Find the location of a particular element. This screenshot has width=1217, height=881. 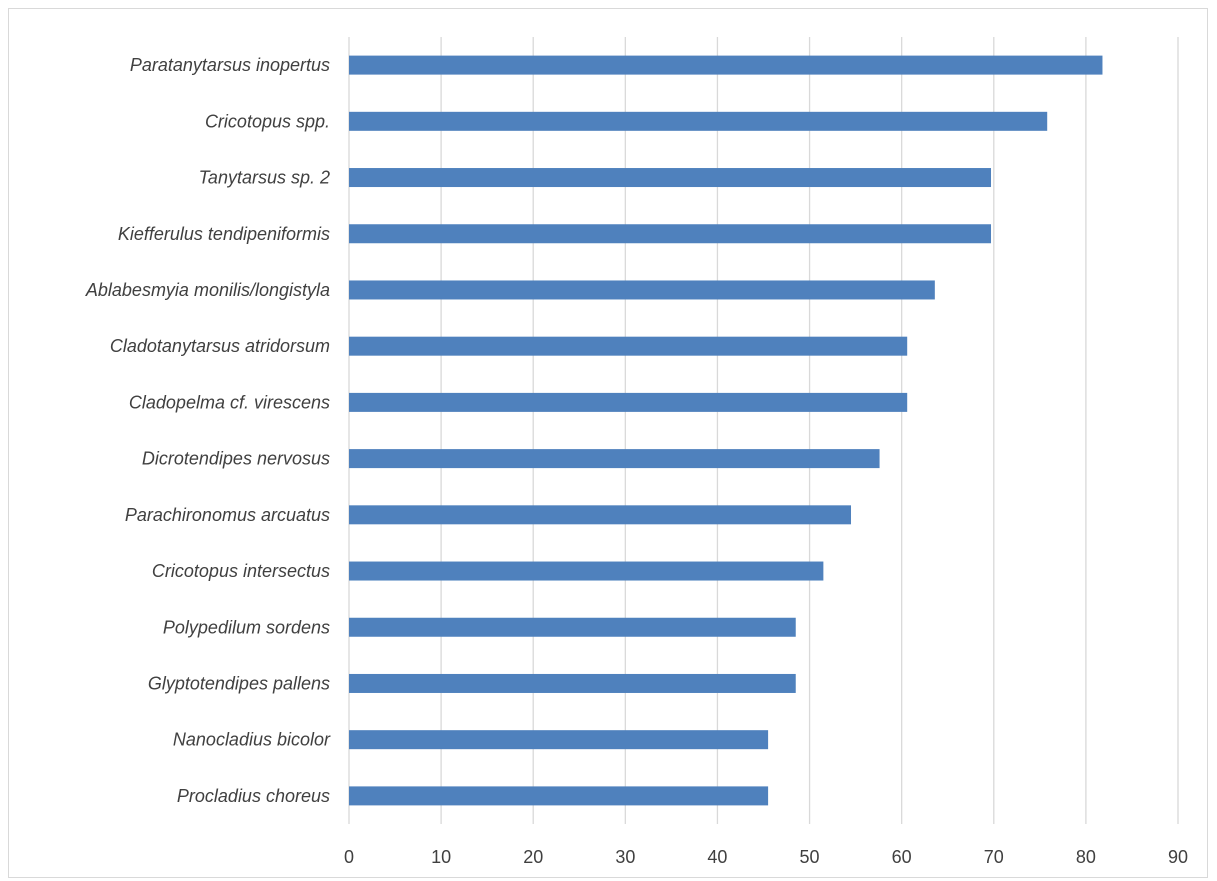

x-tick-label: 20 is located at coordinates (533, 857).